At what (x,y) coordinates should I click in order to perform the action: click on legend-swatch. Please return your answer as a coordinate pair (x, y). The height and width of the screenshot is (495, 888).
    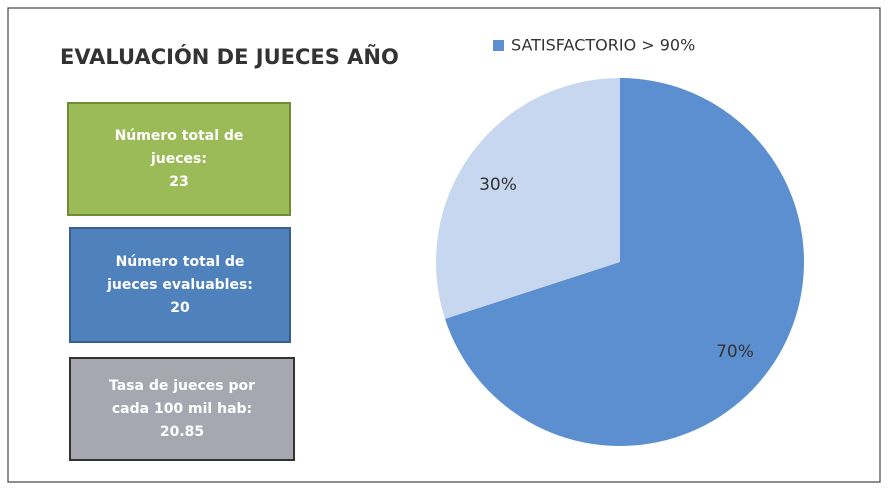
    Looking at the image, I should click on (498, 45).